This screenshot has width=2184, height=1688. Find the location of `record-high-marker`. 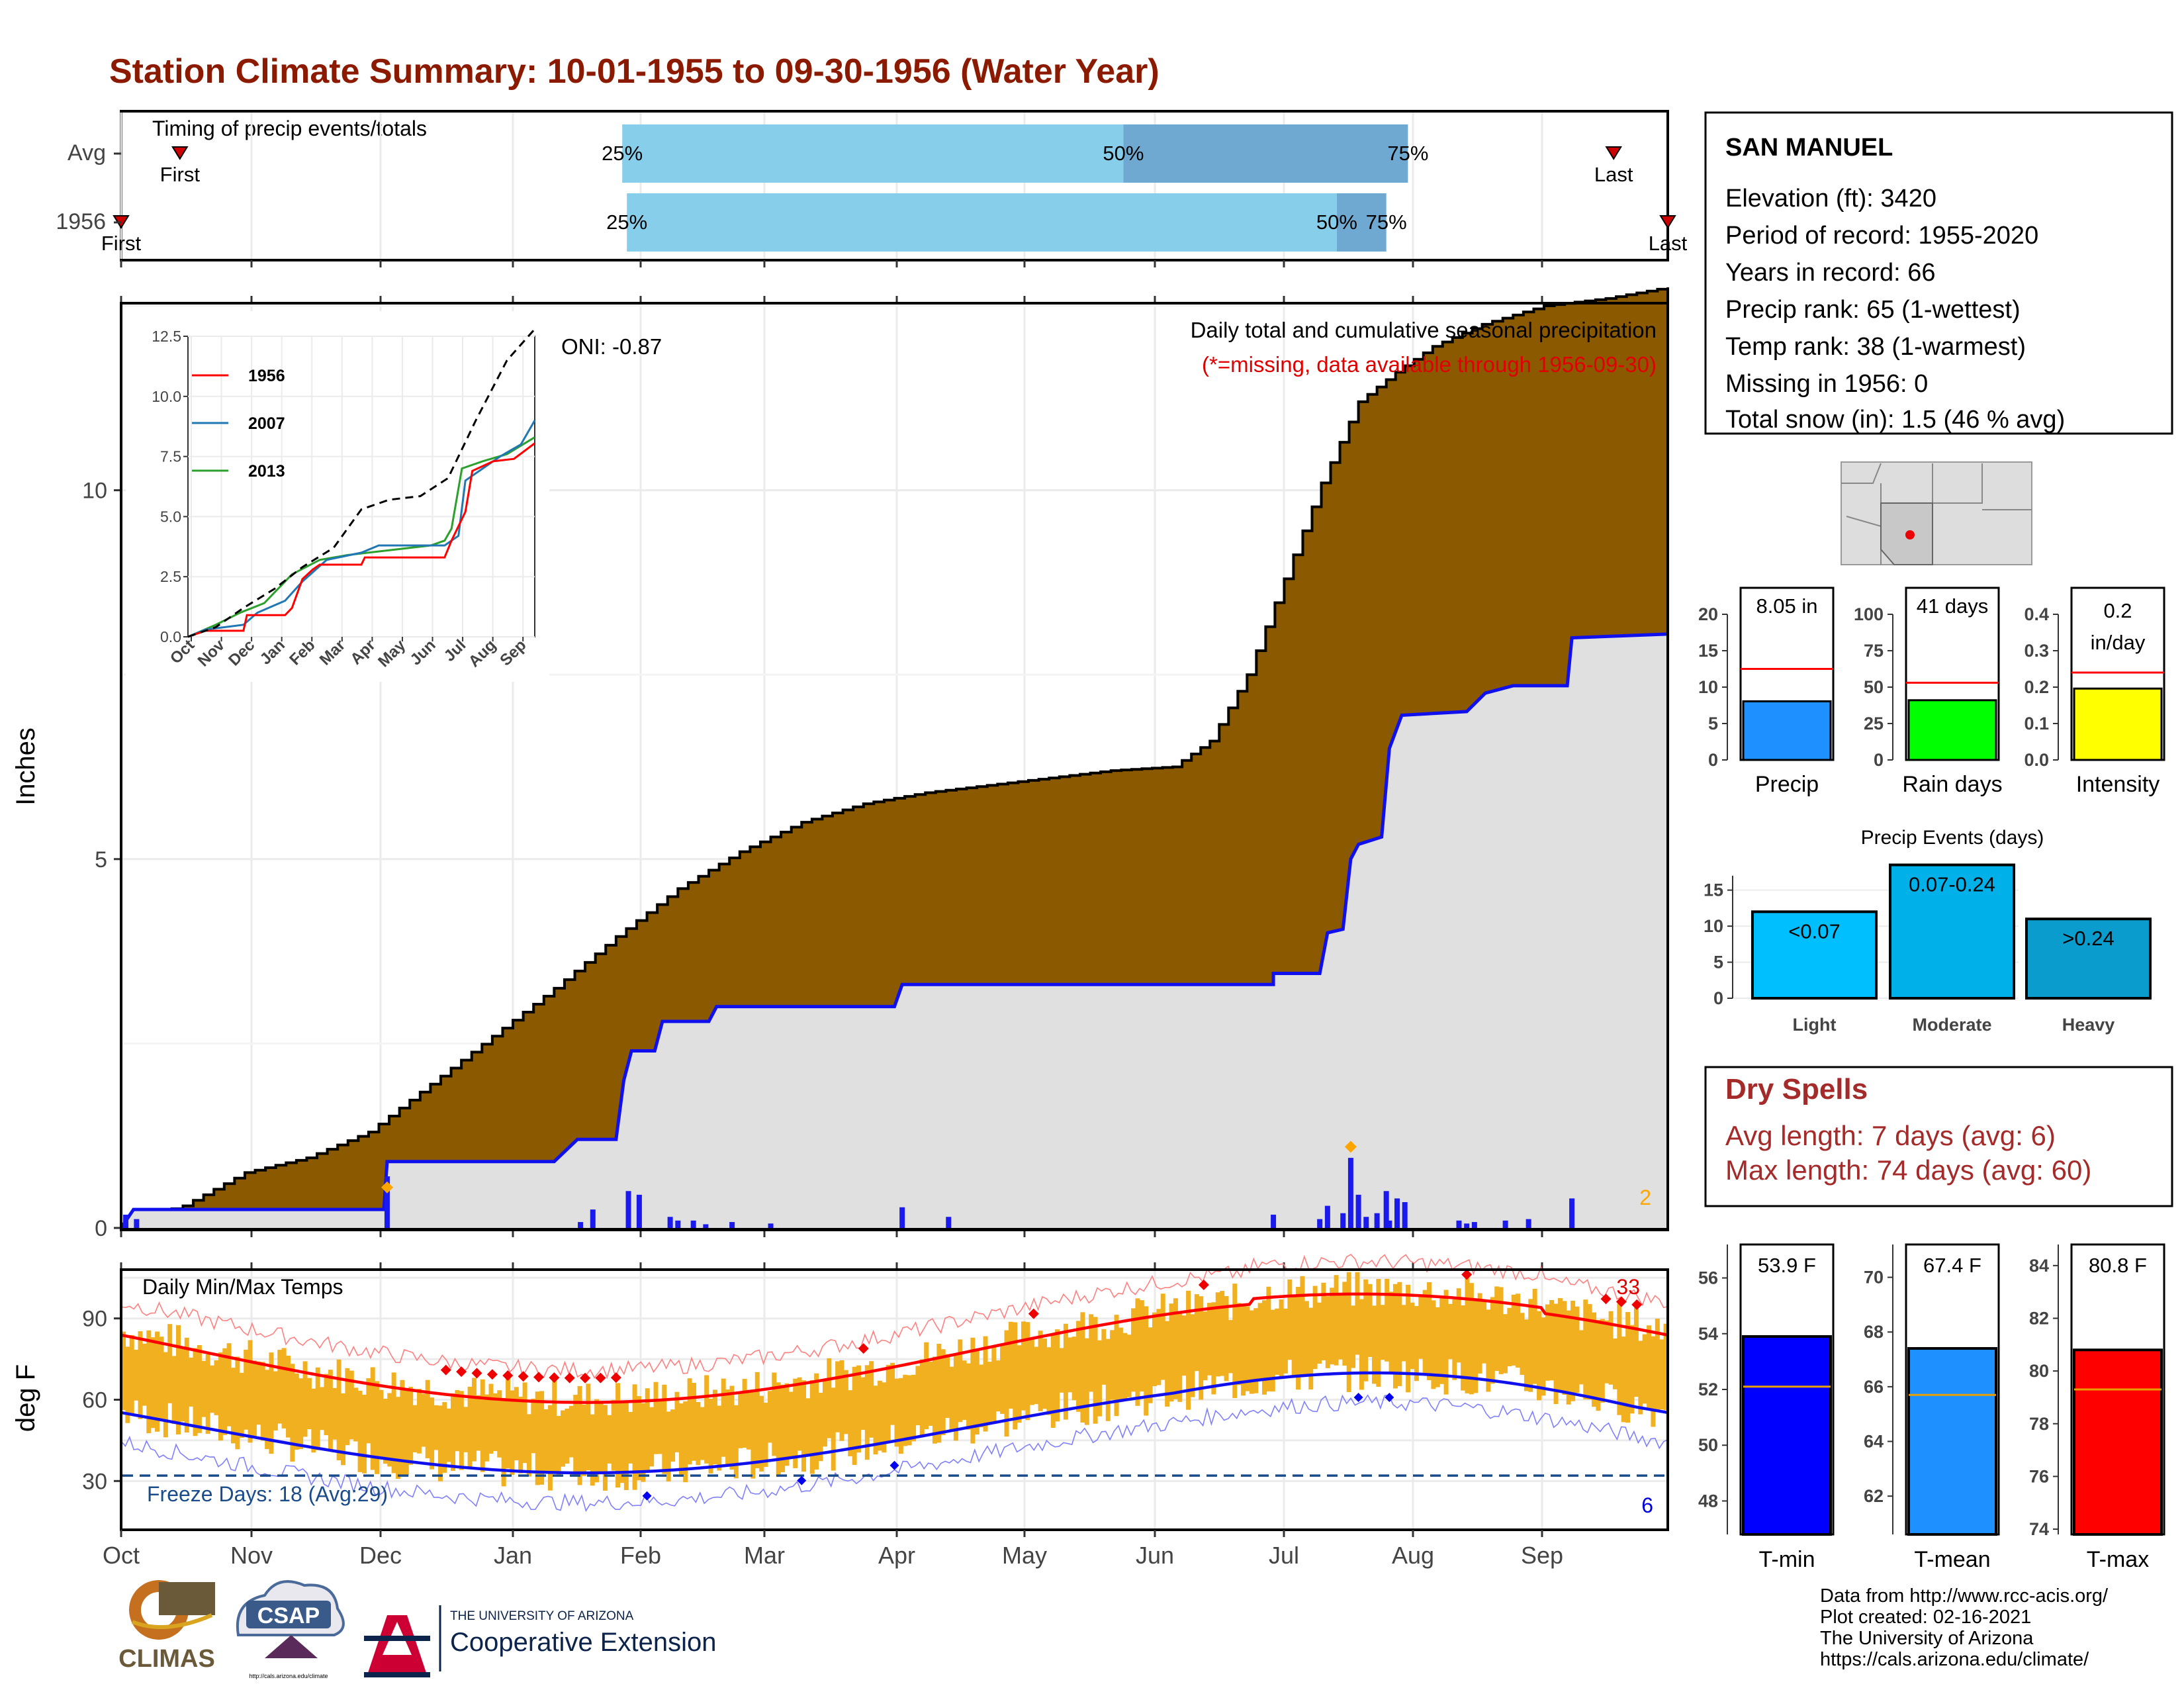

record-high-marker is located at coordinates (863, 1348).